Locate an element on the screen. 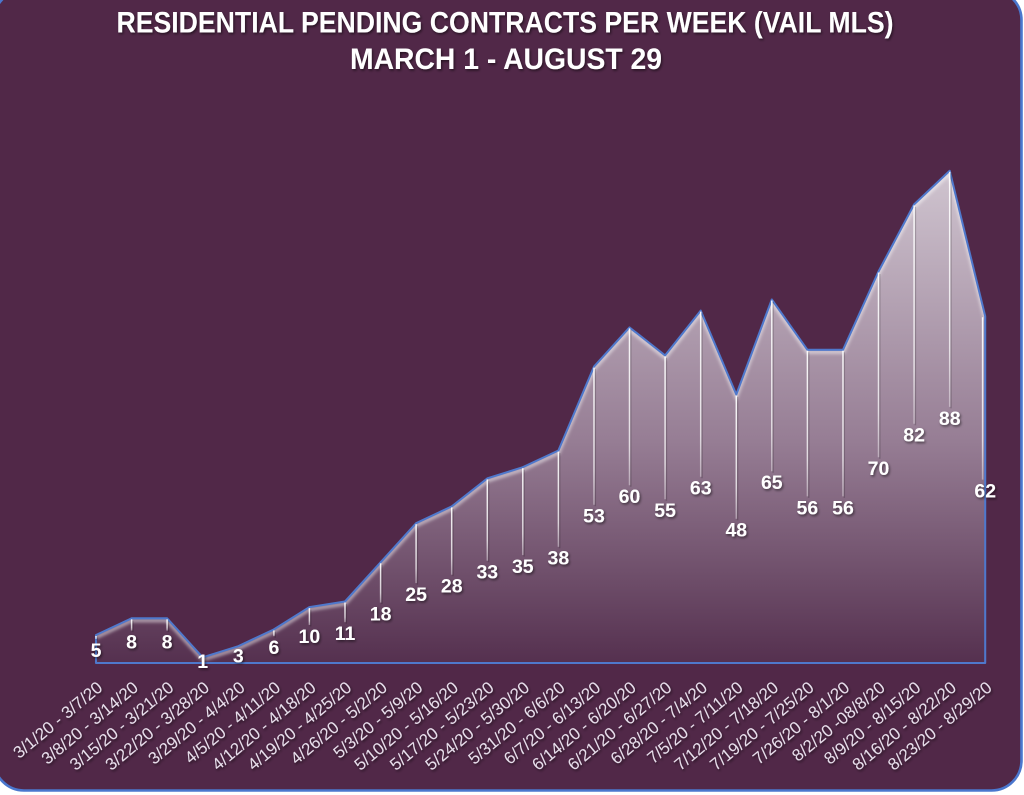 The width and height of the screenshot is (1024, 795). svg-text: 33 is located at coordinates (487, 573).